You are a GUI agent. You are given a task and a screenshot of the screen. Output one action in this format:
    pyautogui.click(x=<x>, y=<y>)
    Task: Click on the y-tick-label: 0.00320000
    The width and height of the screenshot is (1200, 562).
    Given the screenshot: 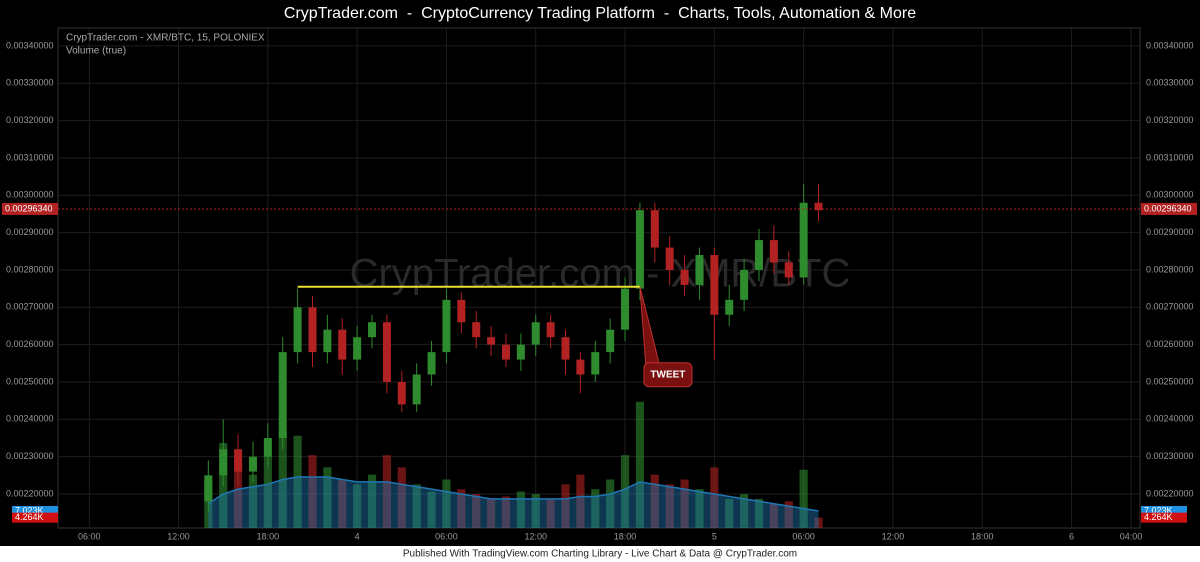 What is the action you would take?
    pyautogui.click(x=30, y=120)
    